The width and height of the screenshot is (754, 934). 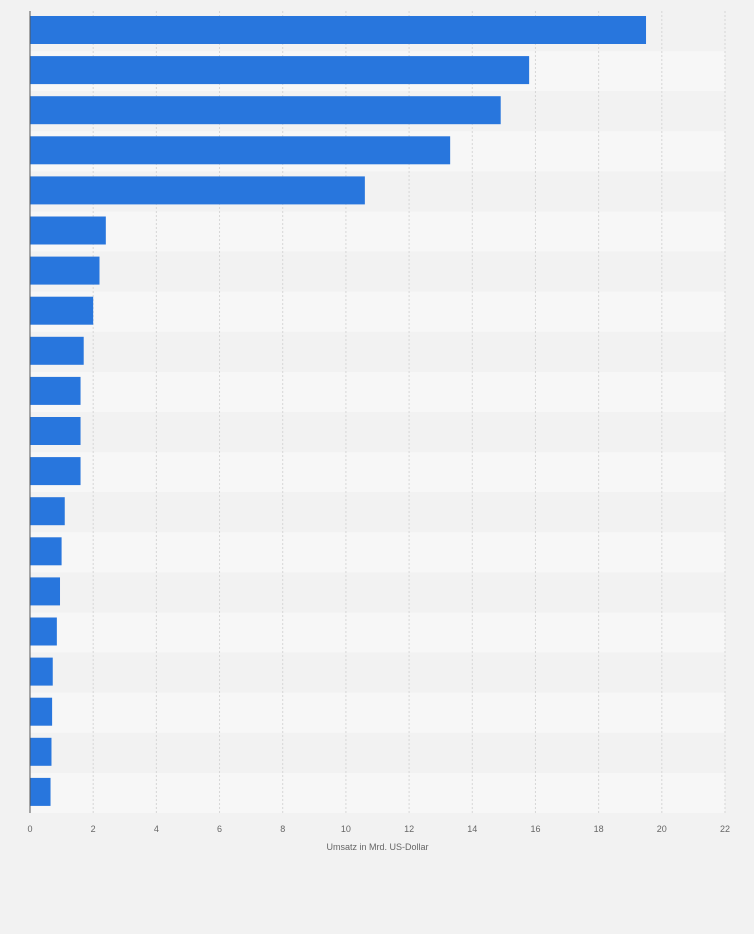 I want to click on x-tick-label: 6, so click(x=219, y=829).